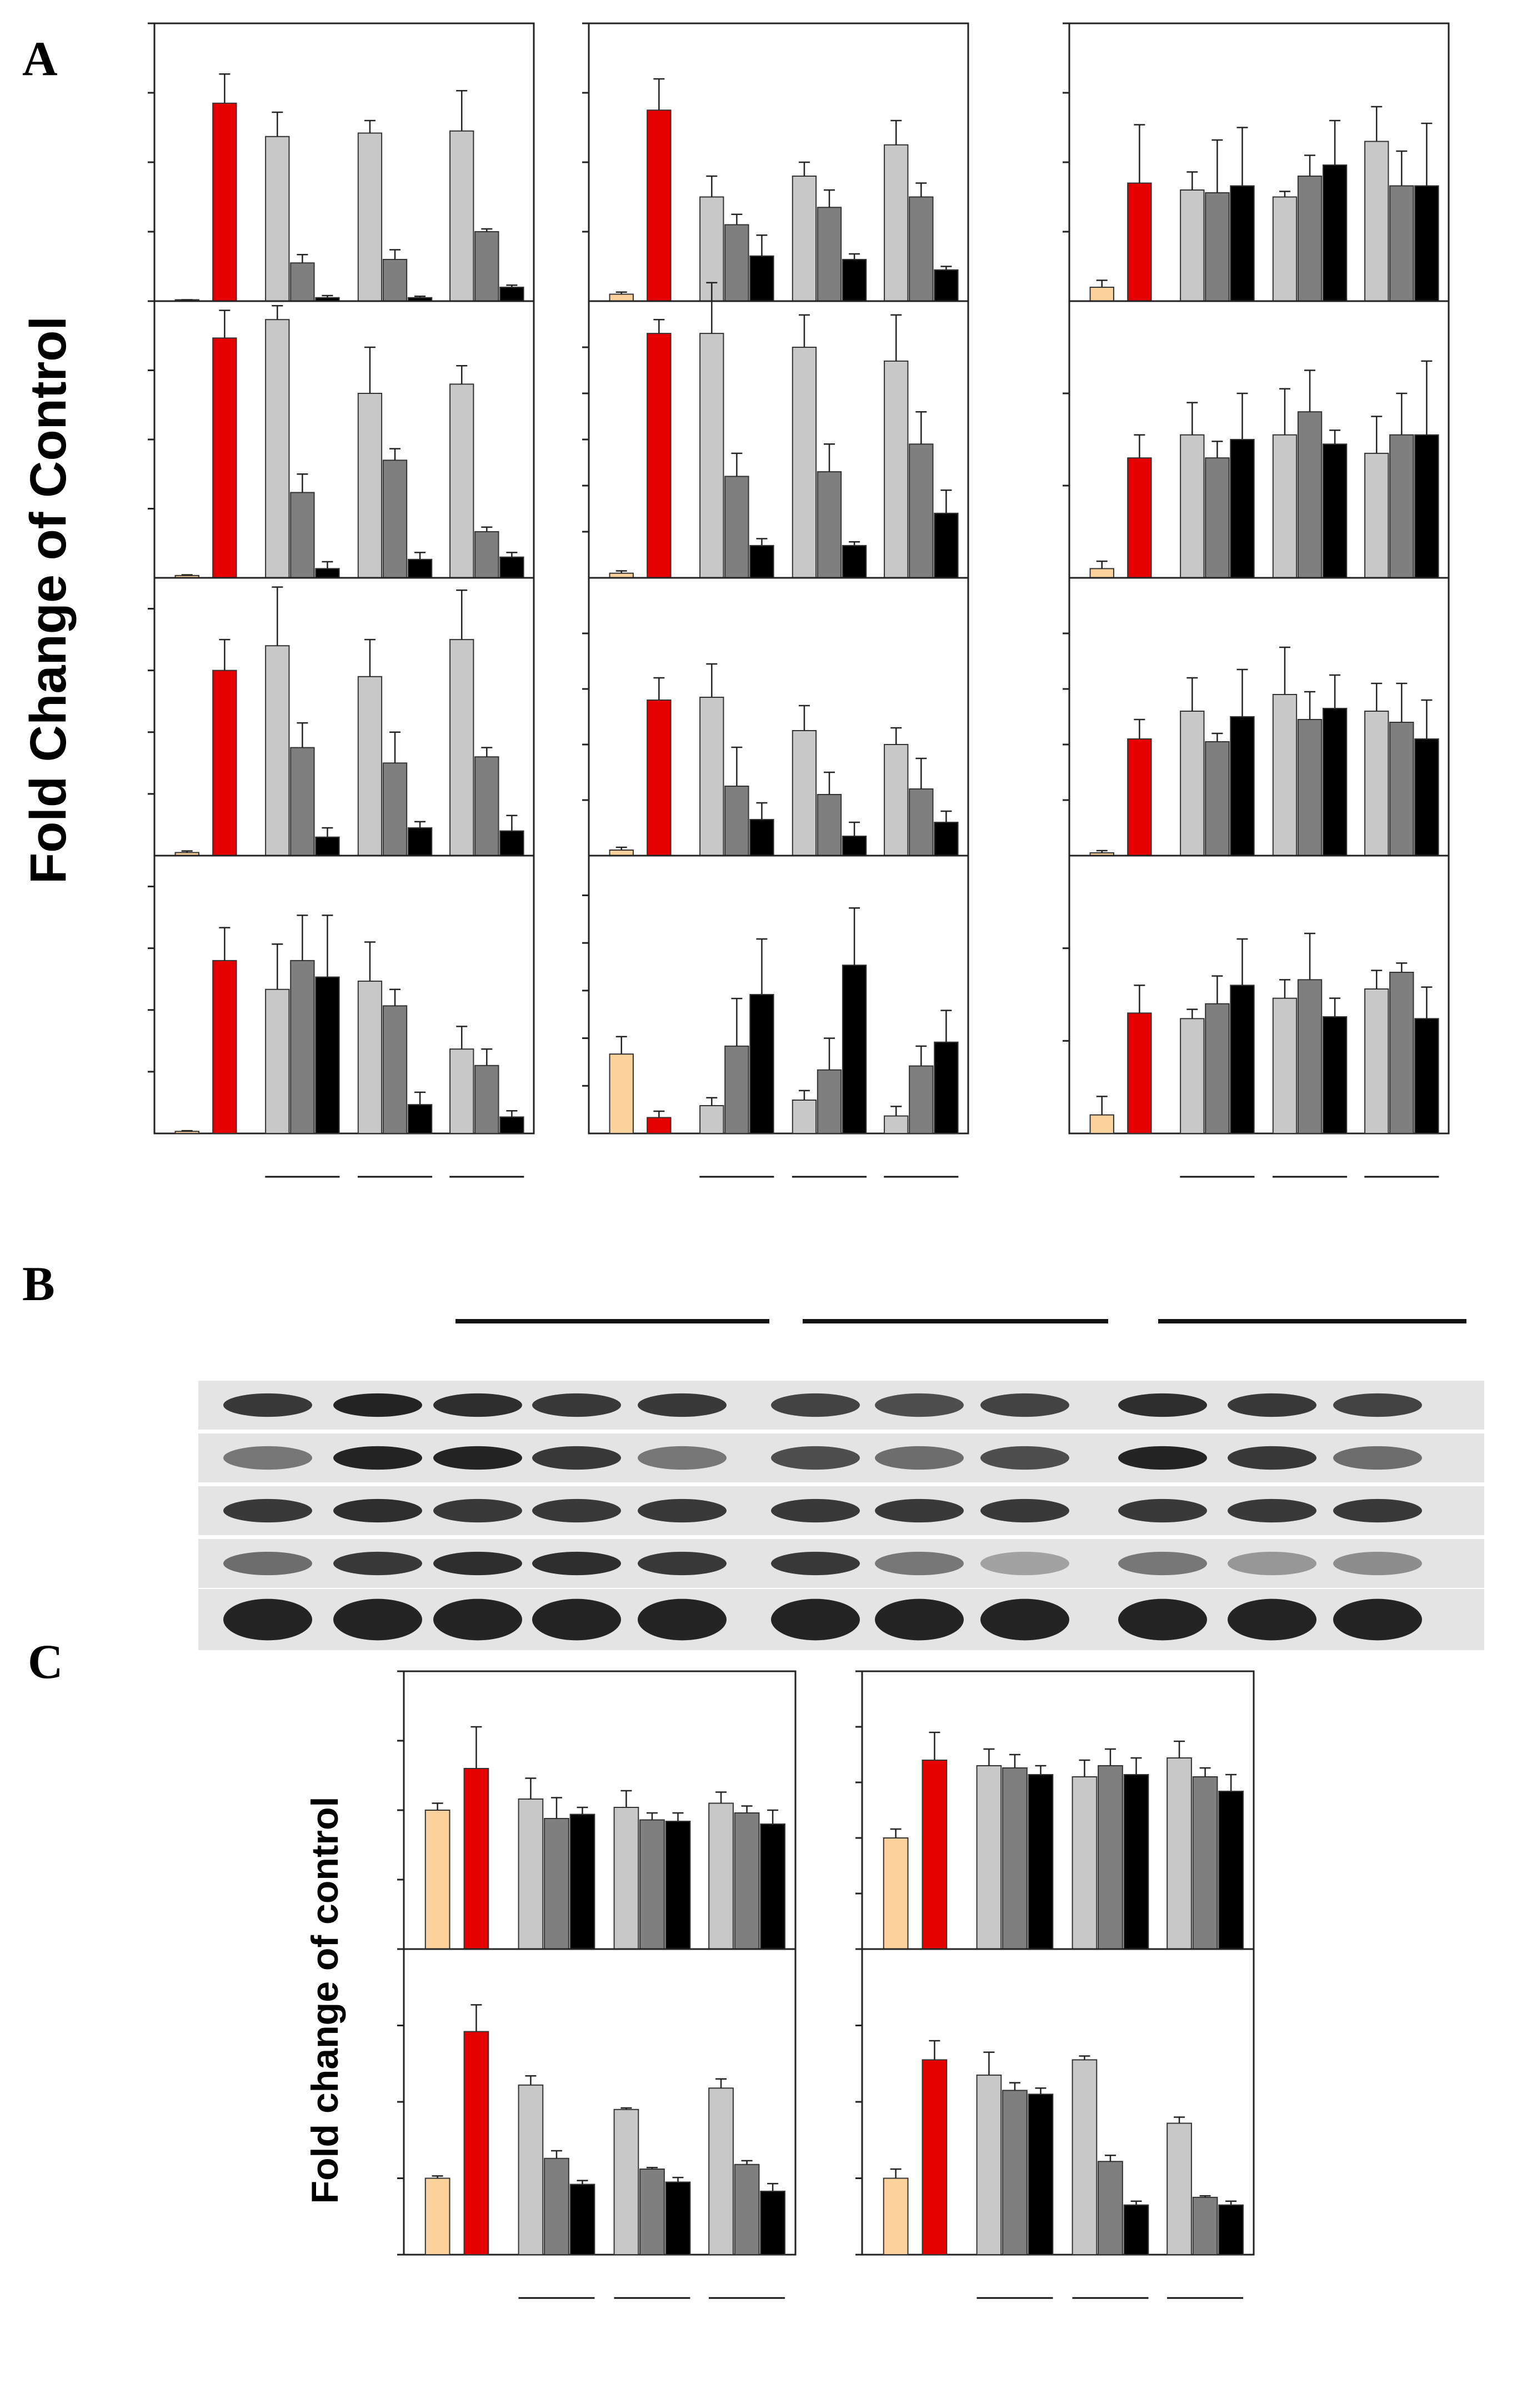  Describe the element at coordinates (341, 162) in the screenshot. I see `chart-iNOS` at that location.